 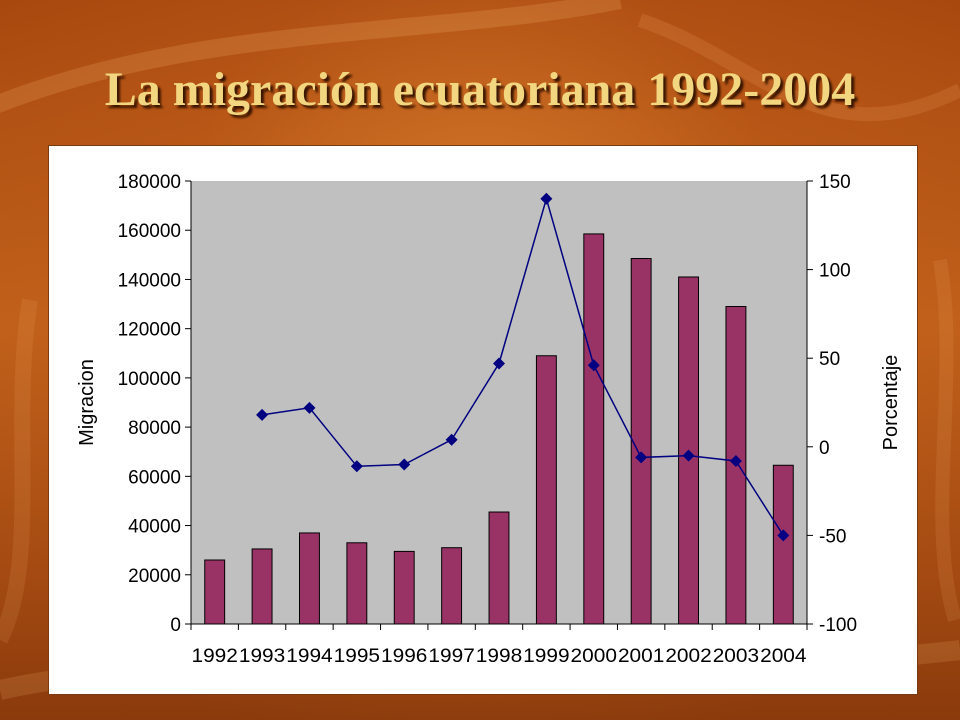 I want to click on line-point-2001, so click(x=641, y=457).